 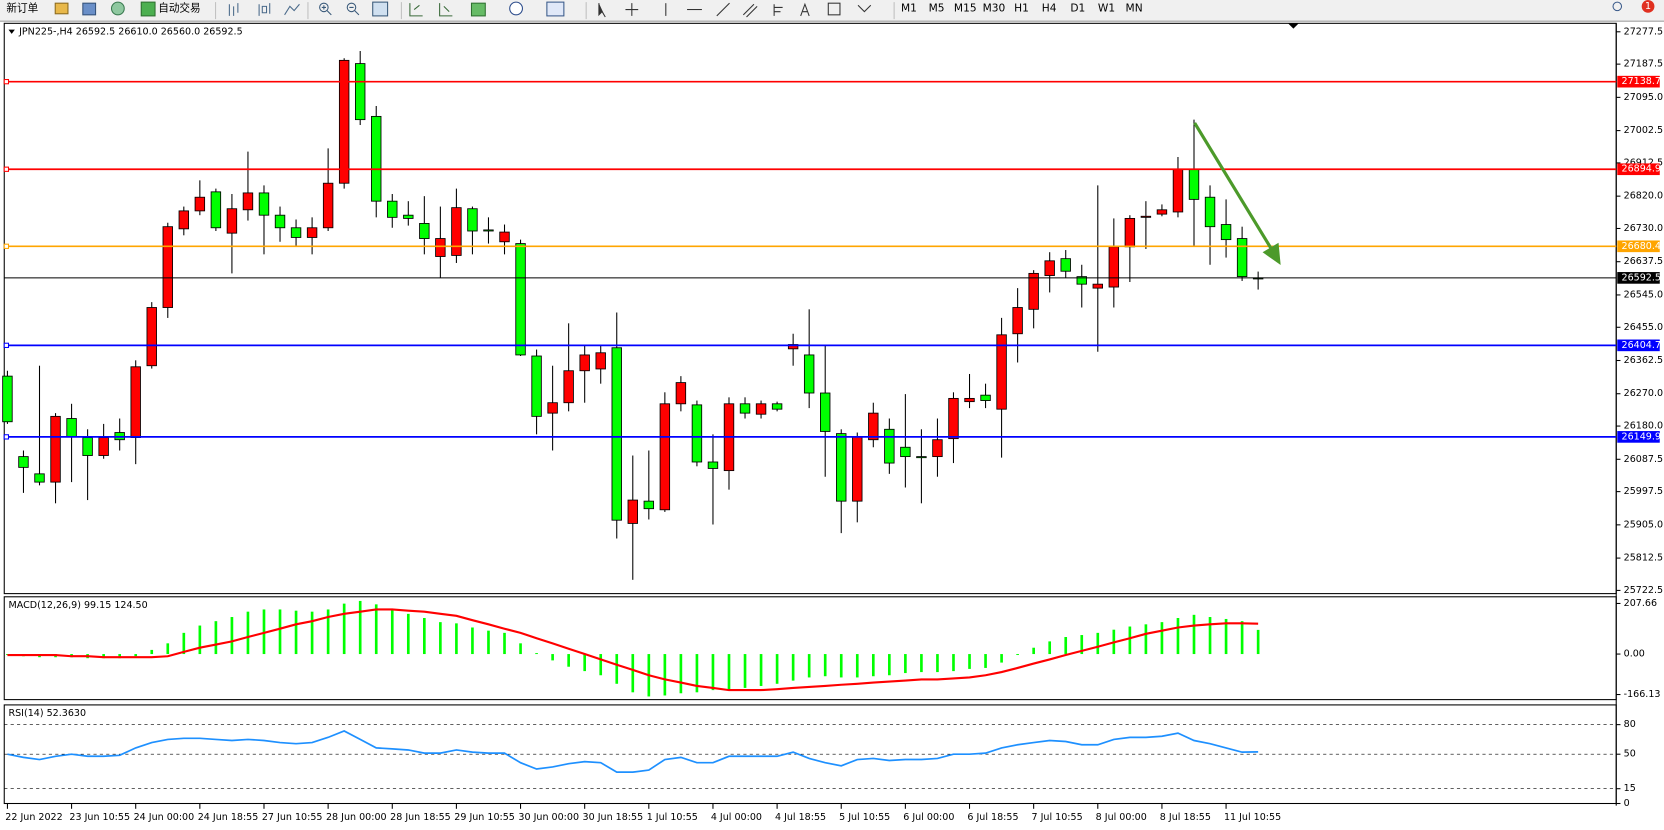 What do you see at coordinates (1643, 31) in the screenshot?
I see `y-tick-label: 27277.5` at bounding box center [1643, 31].